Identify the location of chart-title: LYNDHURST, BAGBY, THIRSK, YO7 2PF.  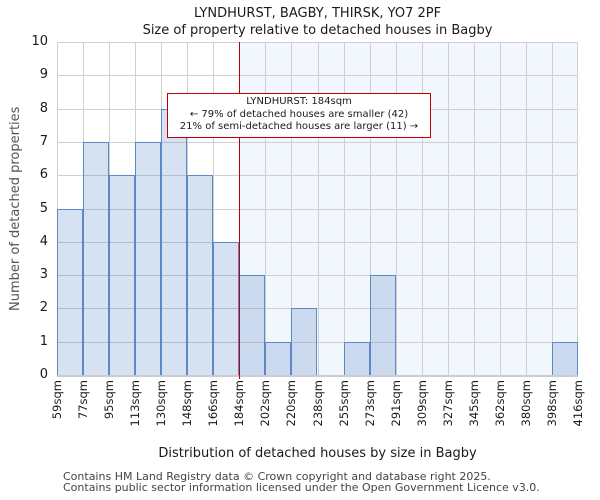
(317, 13).